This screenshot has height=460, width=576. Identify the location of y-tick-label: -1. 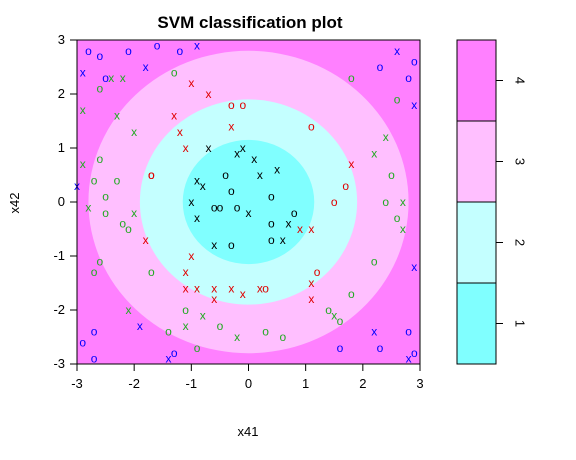
(59, 255).